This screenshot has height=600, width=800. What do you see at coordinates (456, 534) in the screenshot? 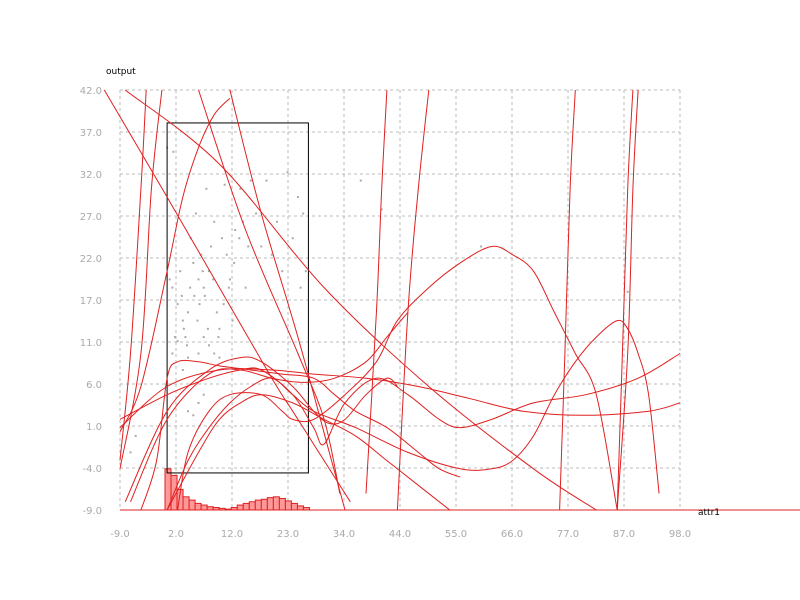
I see `x-tick-label: 55.0` at bounding box center [456, 534].